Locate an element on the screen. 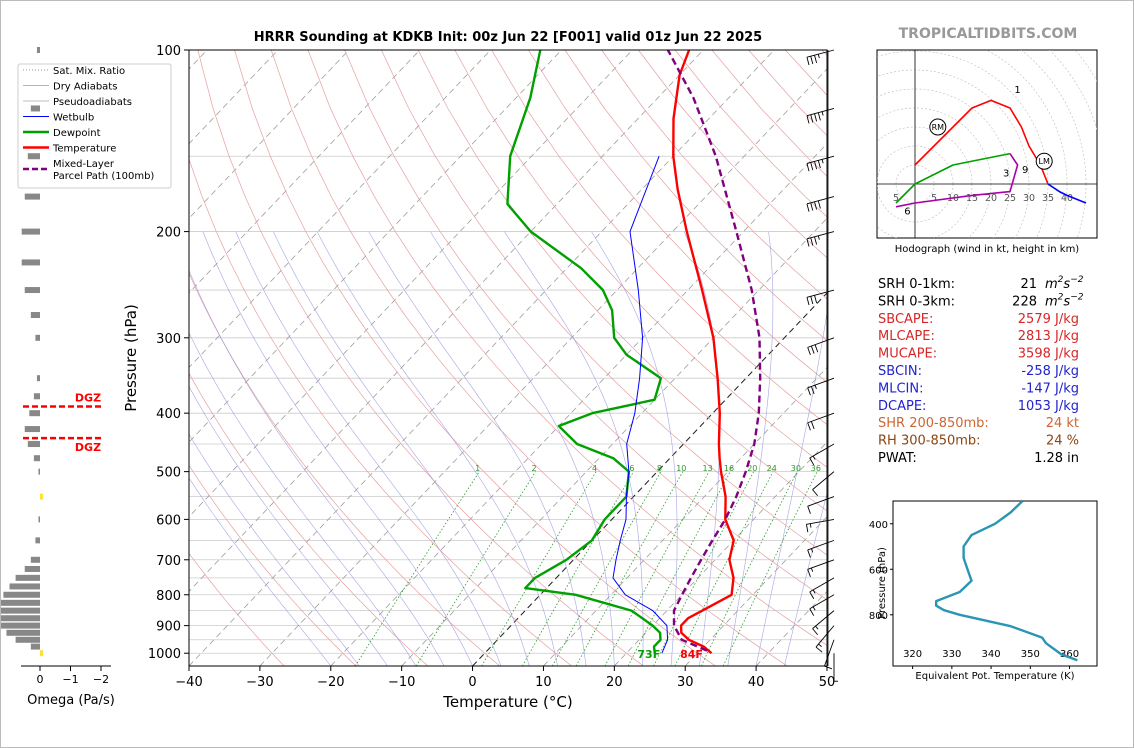 This screenshot has height=748, width=1134. x-tick-label: −30 is located at coordinates (259, 682).